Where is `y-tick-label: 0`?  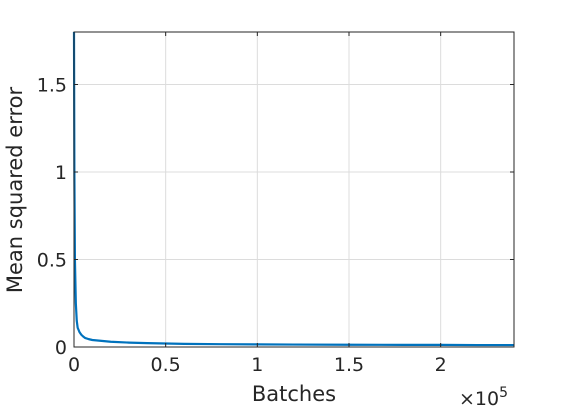
y-tick-label: 0 is located at coordinates (61, 348).